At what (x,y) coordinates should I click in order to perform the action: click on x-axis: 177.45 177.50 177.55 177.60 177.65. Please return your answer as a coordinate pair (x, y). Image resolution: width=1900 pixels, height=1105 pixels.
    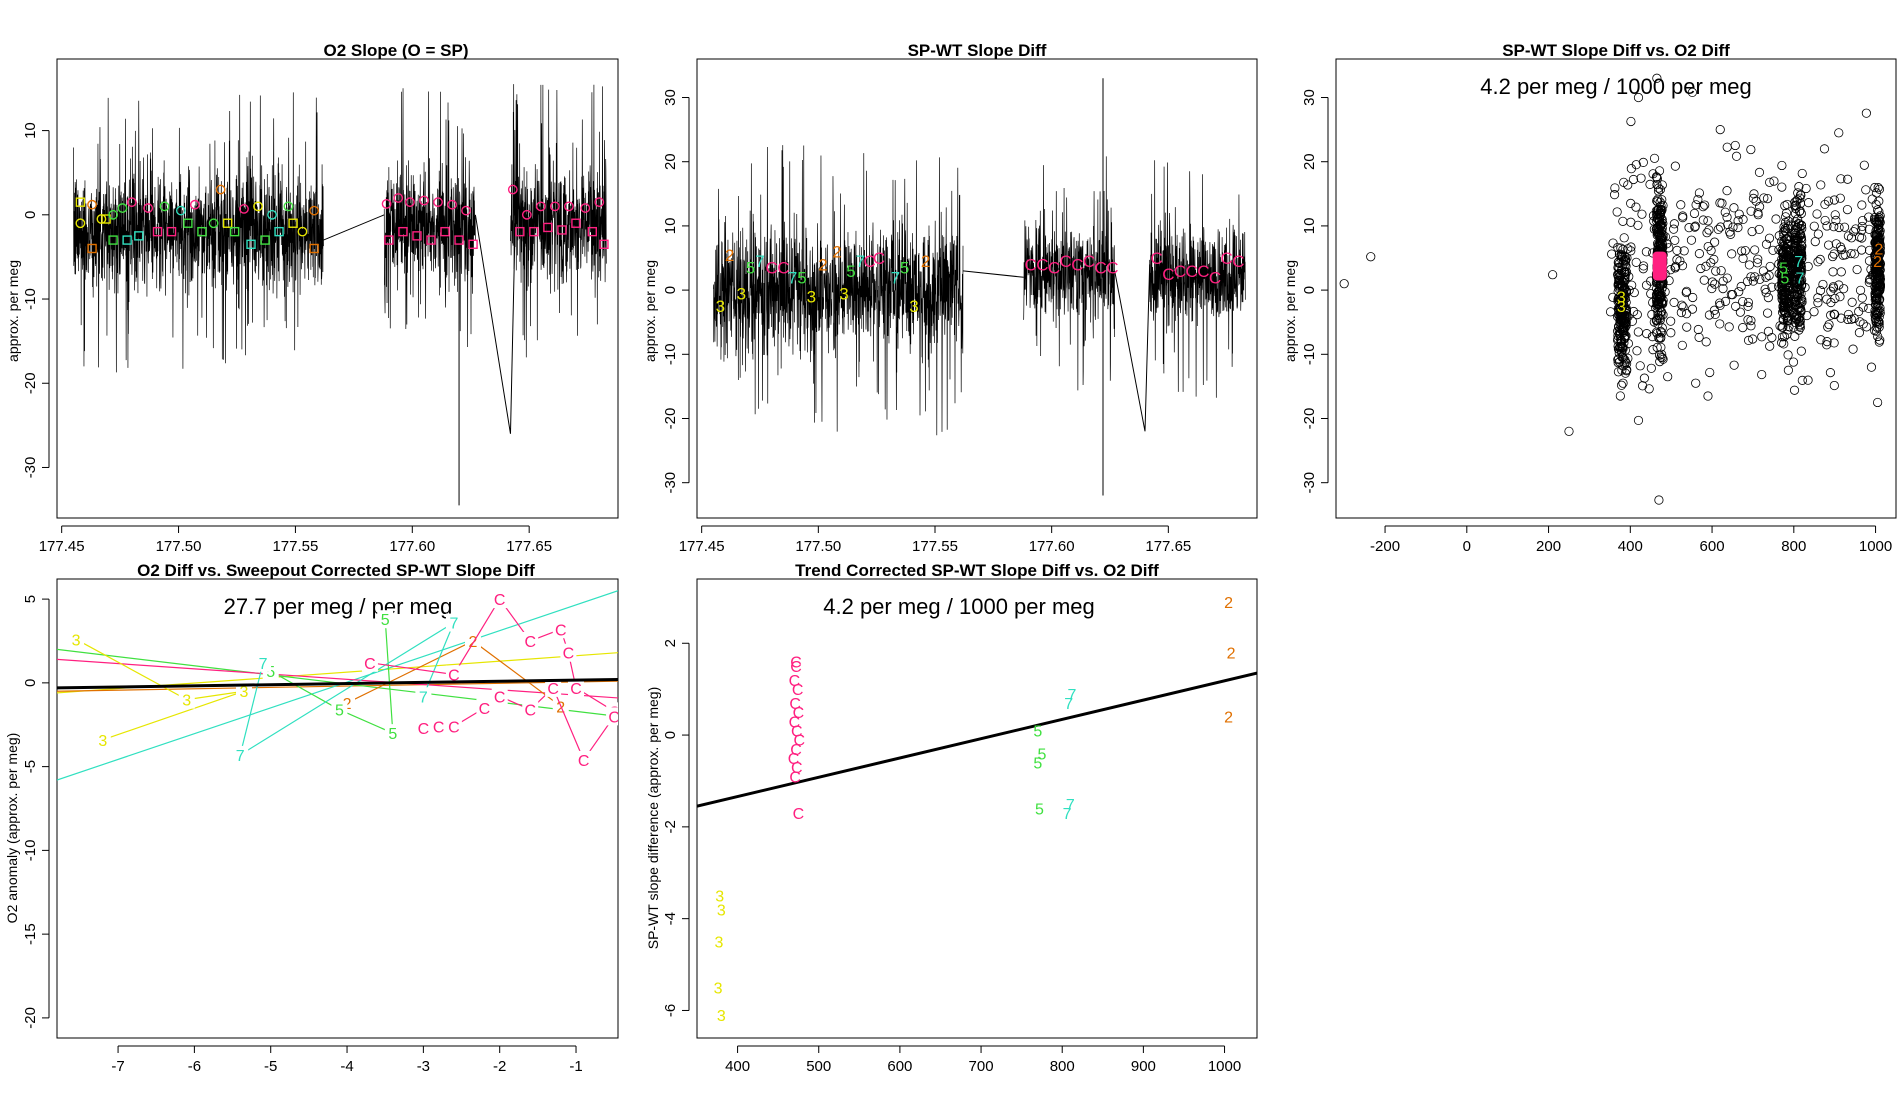
    Looking at the image, I should click on (935, 540).